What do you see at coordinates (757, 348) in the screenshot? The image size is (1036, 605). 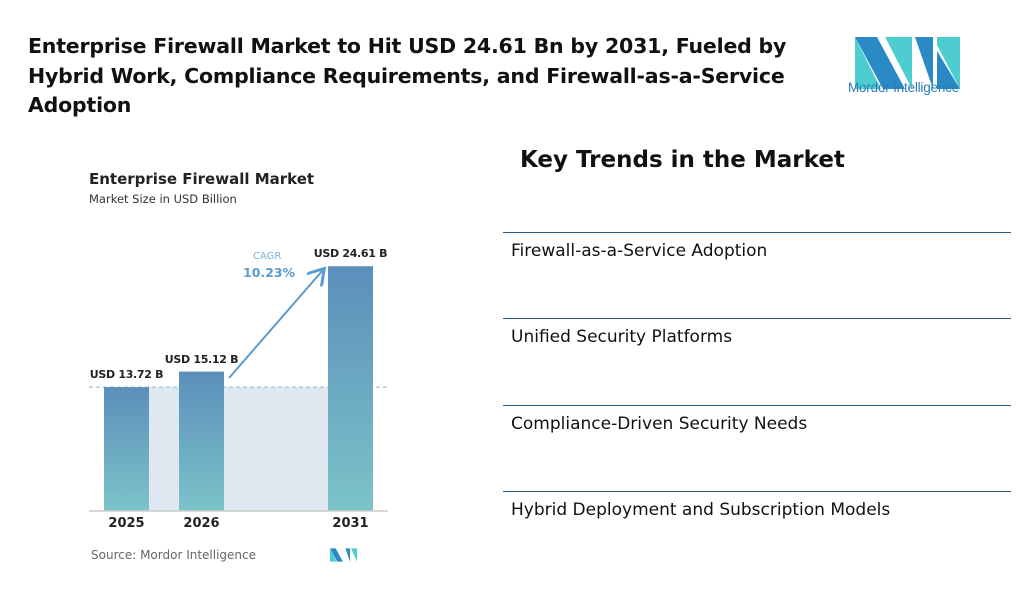 I see `trend-item: Unified Security Platforms` at bounding box center [757, 348].